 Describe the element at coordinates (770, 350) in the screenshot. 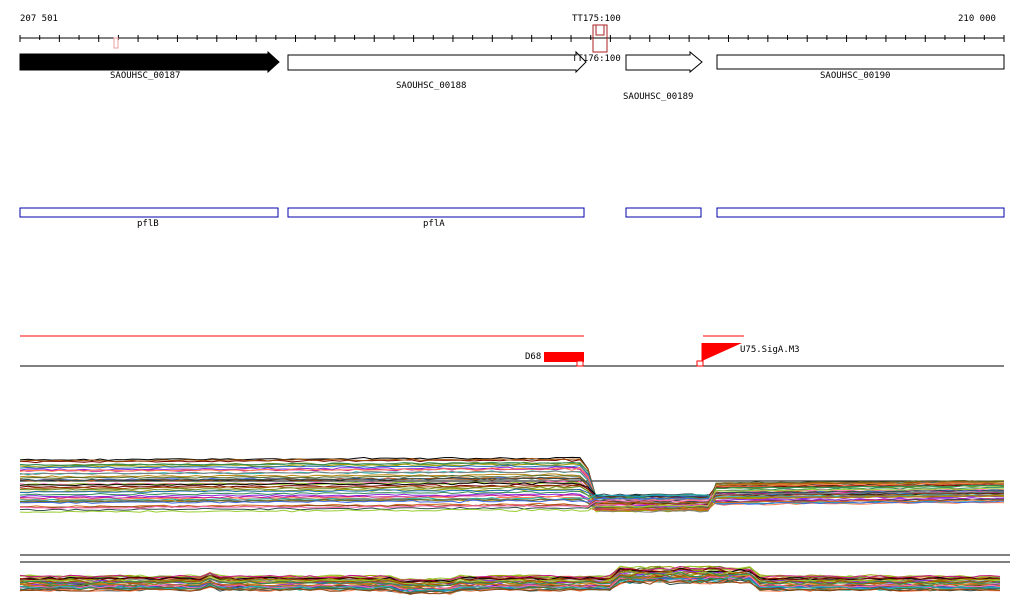

I see `feature-label-U75: U75.SigA.M3` at that location.